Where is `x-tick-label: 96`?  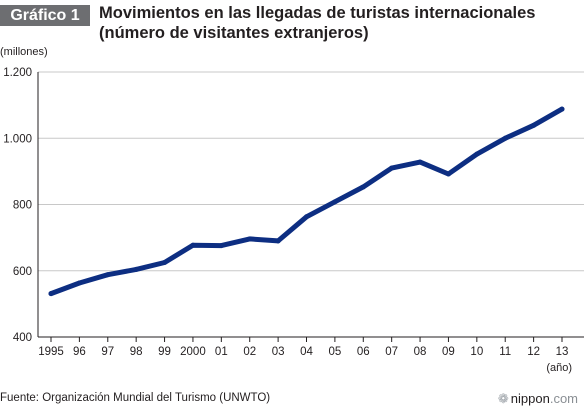
x-tick-label: 96 is located at coordinates (79, 352).